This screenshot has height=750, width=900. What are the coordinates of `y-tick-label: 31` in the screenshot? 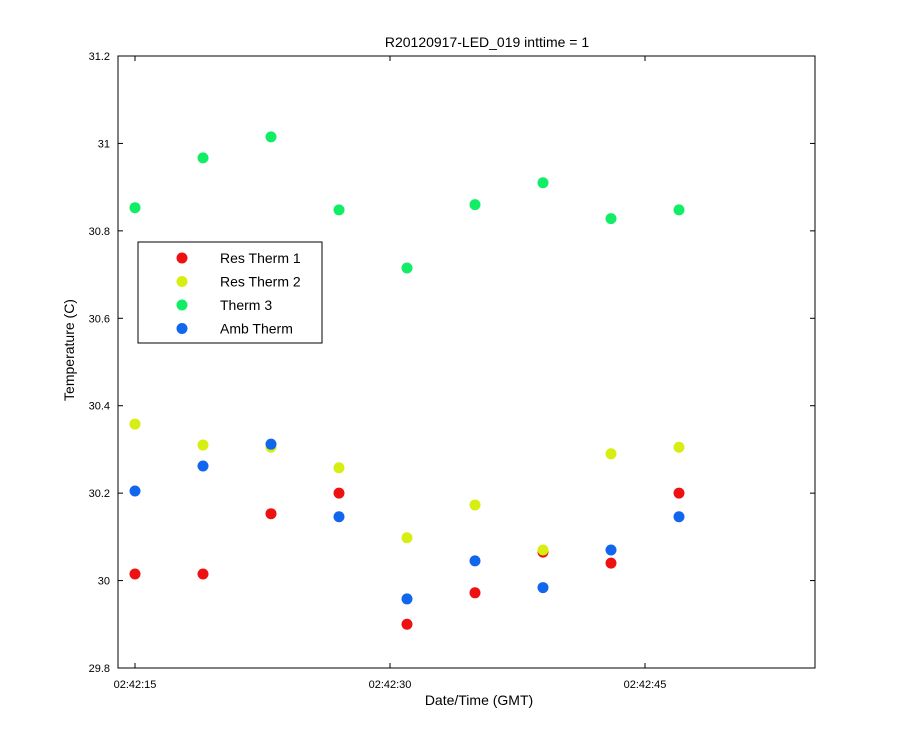 It's located at (104, 144).